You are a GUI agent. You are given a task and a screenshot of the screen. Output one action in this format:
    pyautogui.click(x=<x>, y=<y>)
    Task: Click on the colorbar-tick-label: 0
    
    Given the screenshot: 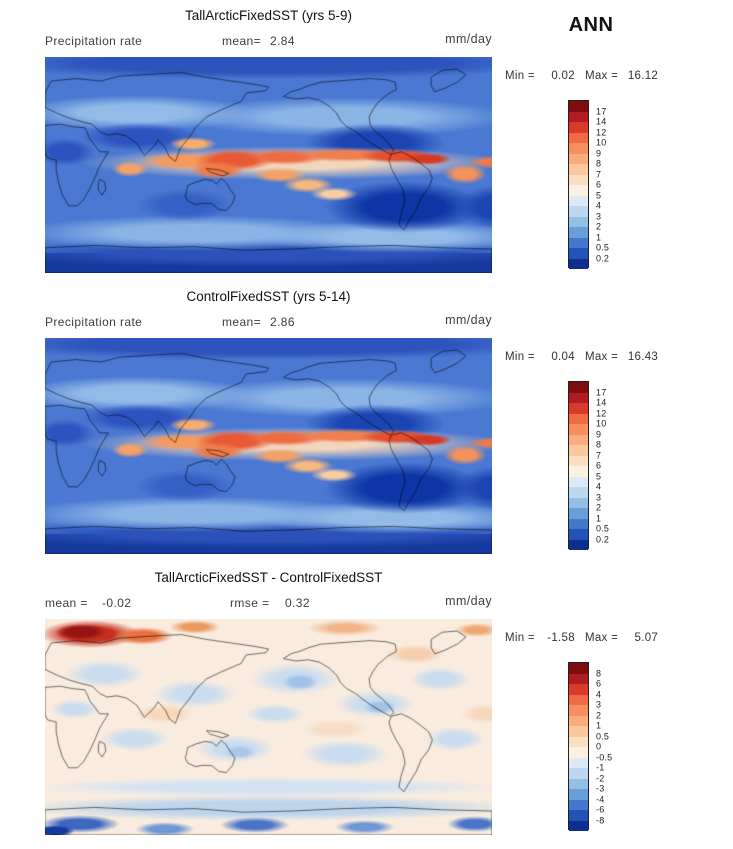 What is the action you would take?
    pyautogui.click(x=599, y=746)
    